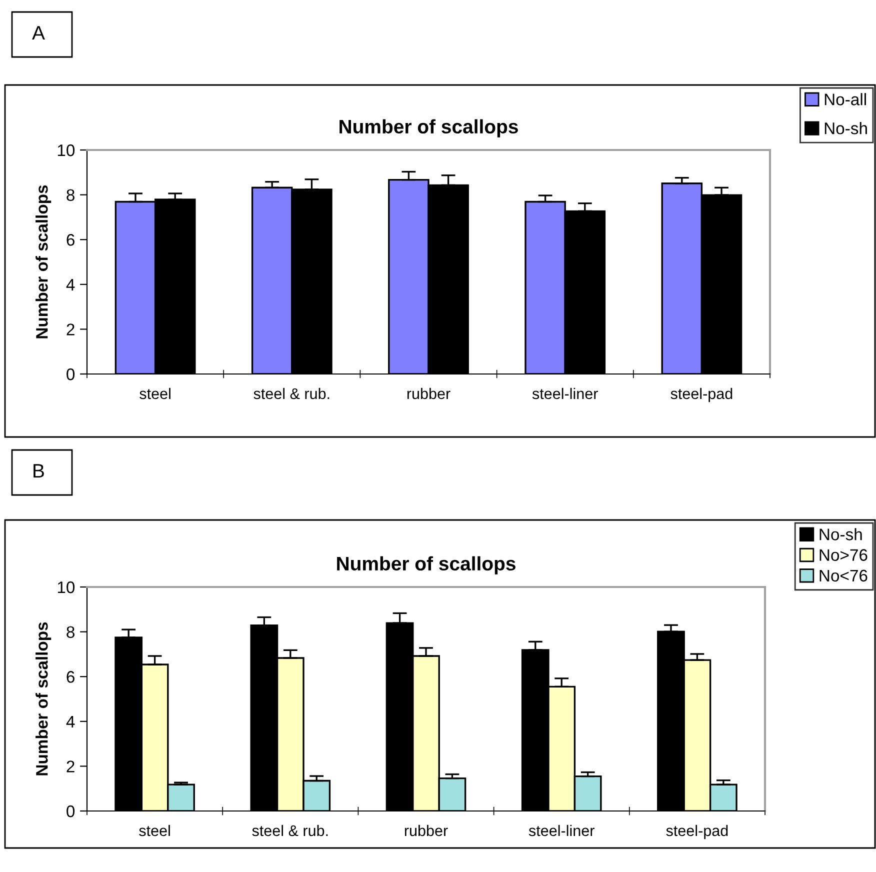 The width and height of the screenshot is (876, 872). What do you see at coordinates (39, 471) in the screenshot?
I see `text: B` at bounding box center [39, 471].